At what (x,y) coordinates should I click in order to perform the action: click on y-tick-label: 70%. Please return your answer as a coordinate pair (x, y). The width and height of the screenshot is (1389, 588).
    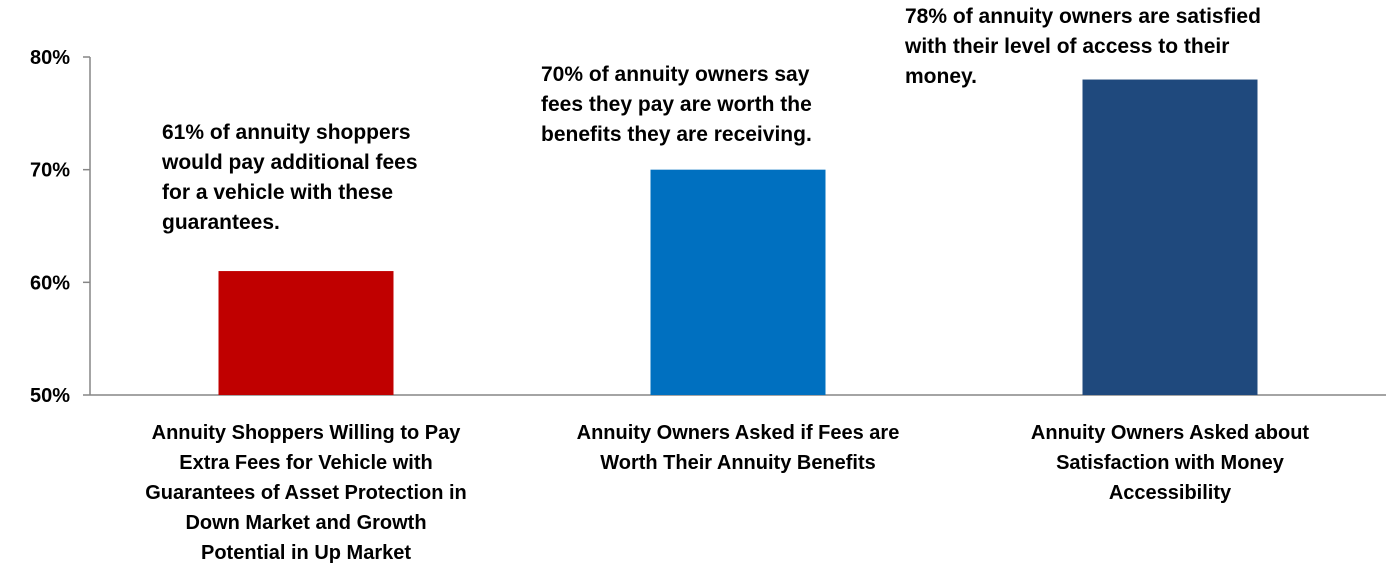
    Looking at the image, I should click on (50, 171).